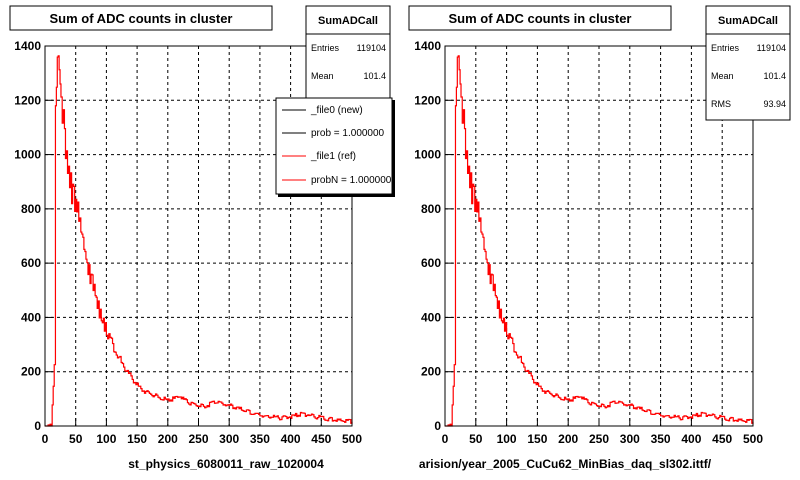 The image size is (800, 480). Describe the element at coordinates (348, 21) in the screenshot. I see `left-stats-name: SumADCall` at that location.